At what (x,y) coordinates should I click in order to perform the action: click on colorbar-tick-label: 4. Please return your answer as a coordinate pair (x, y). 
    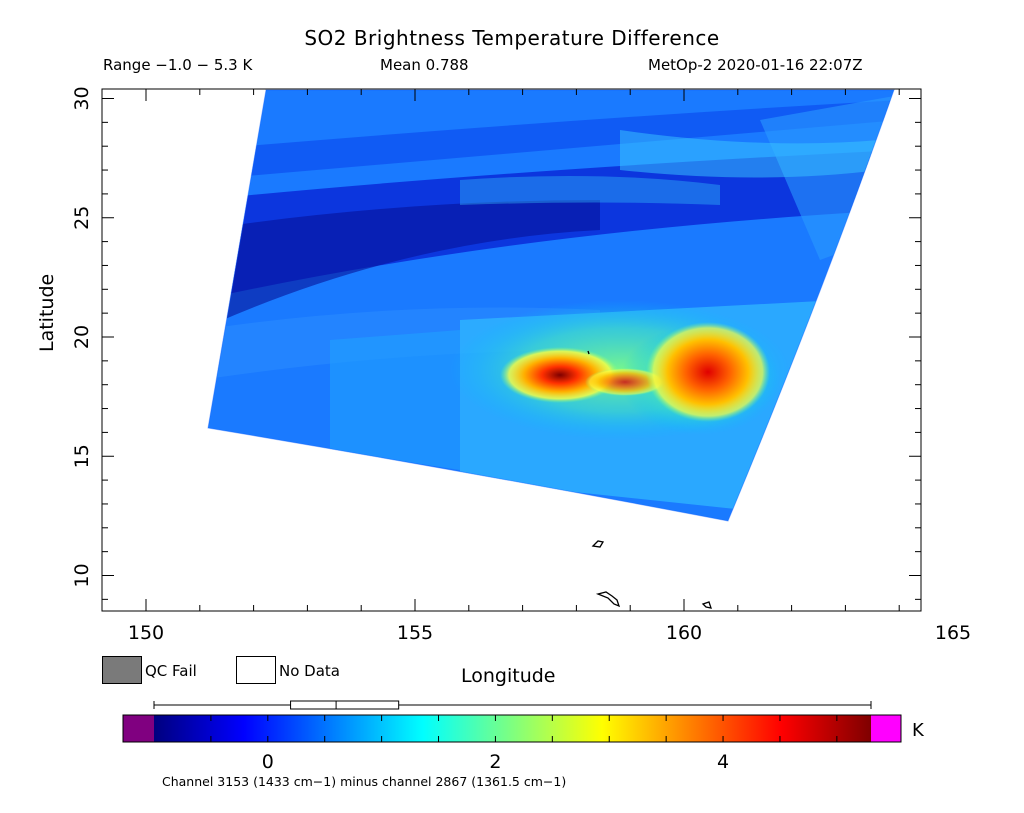
    Looking at the image, I should click on (723, 762).